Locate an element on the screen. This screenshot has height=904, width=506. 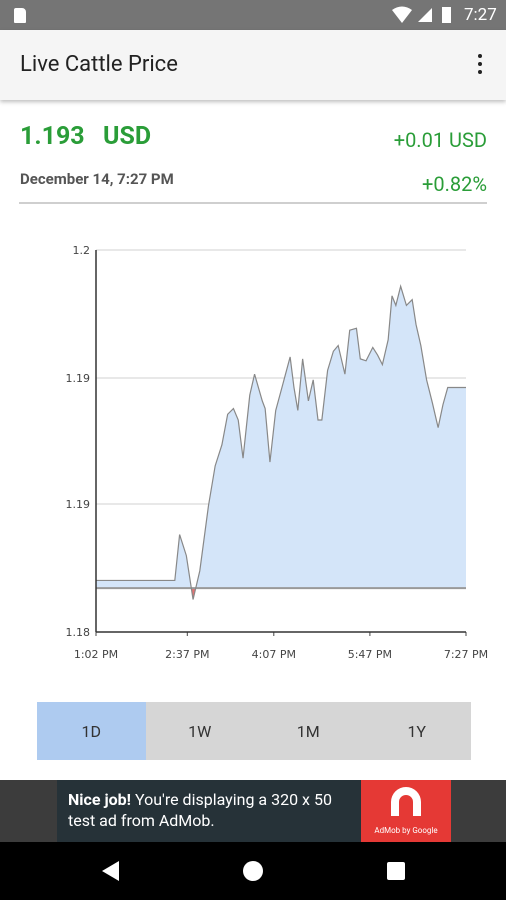
app-title: Live Cattle Price is located at coordinates (99, 64).